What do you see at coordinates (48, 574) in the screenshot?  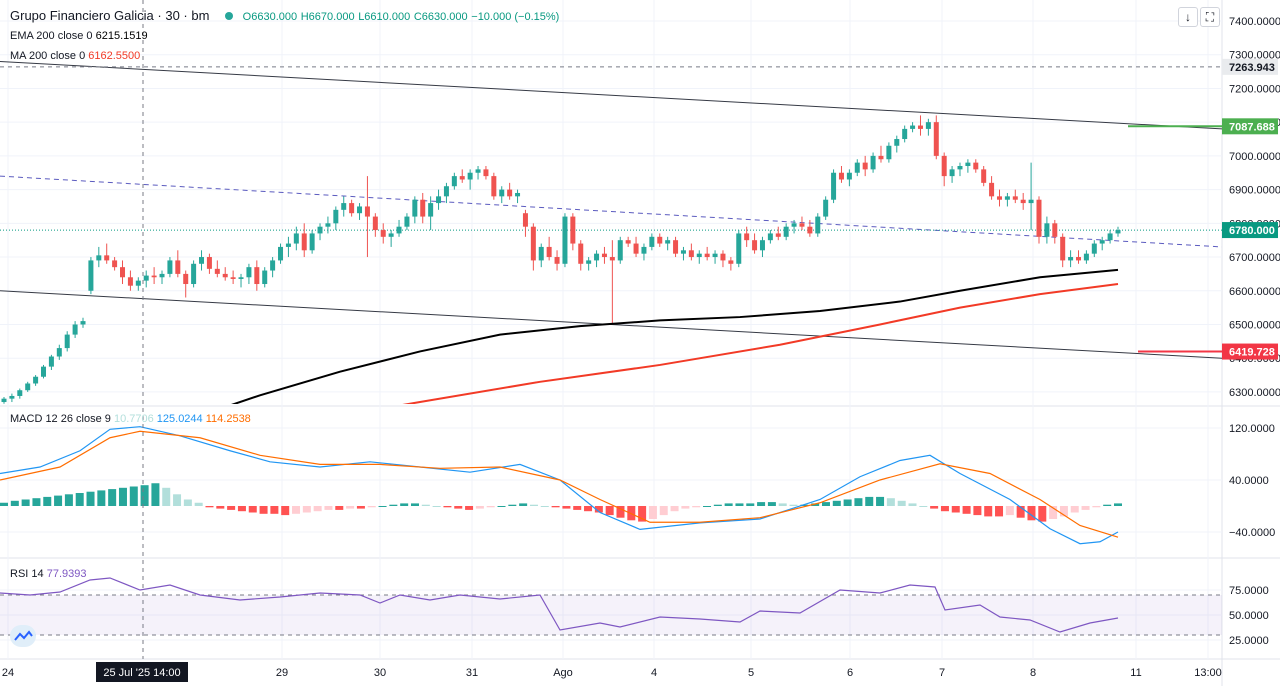 I see `rsi-legend: RSI 14 77.9393` at bounding box center [48, 574].